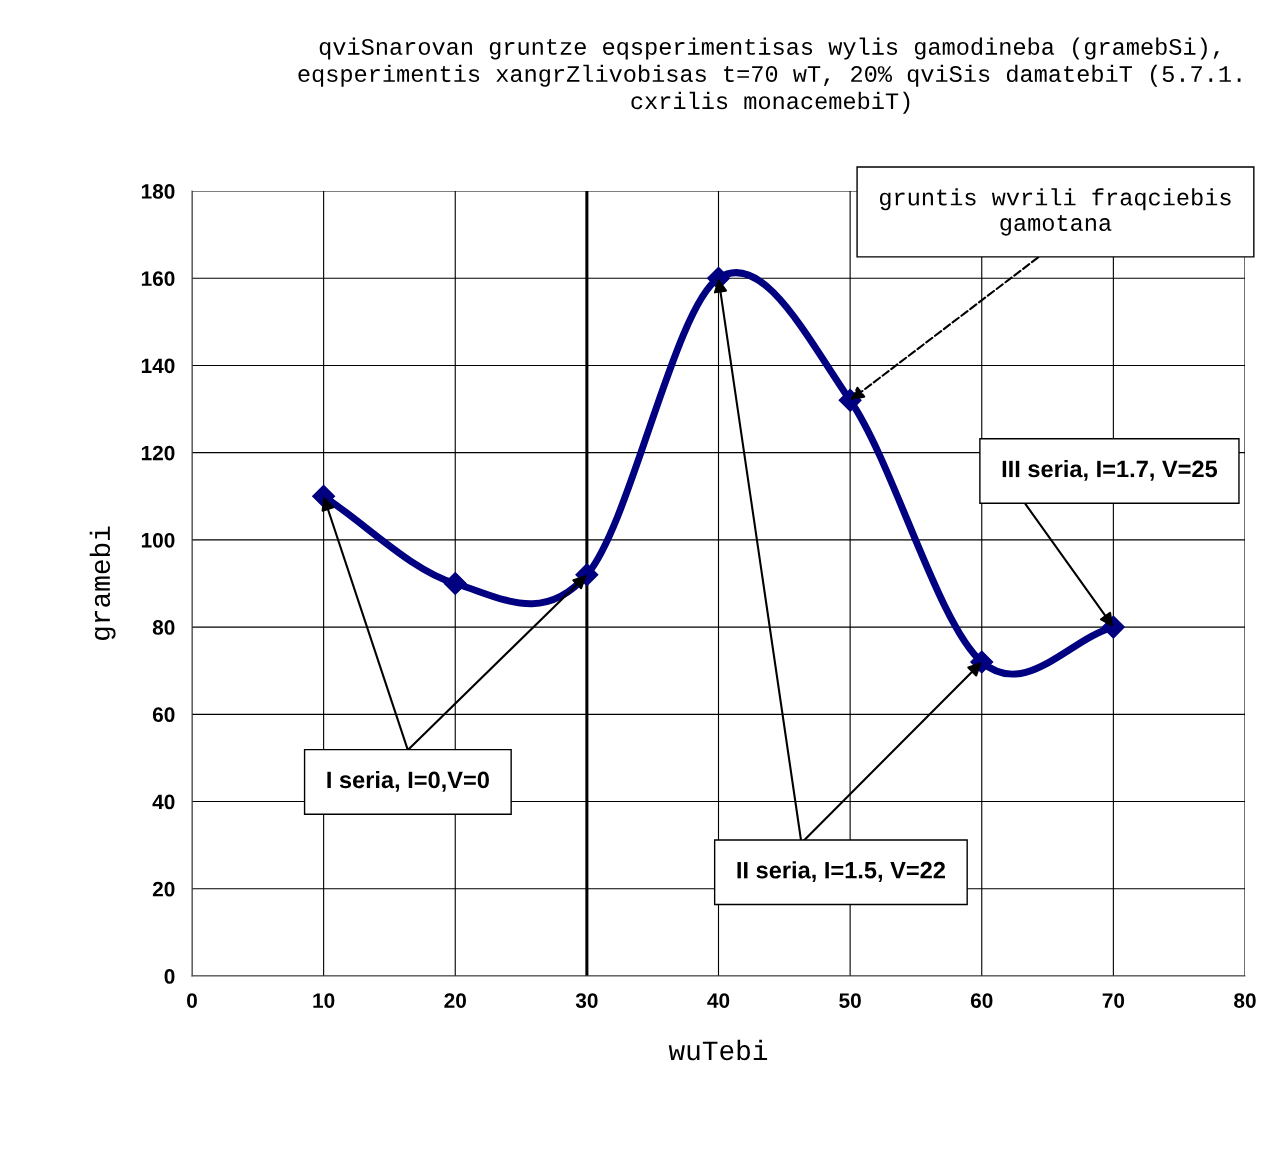 This screenshot has height=1174, width=1286. What do you see at coordinates (455, 1000) in the screenshot?
I see `x-tick-label: 20` at bounding box center [455, 1000].